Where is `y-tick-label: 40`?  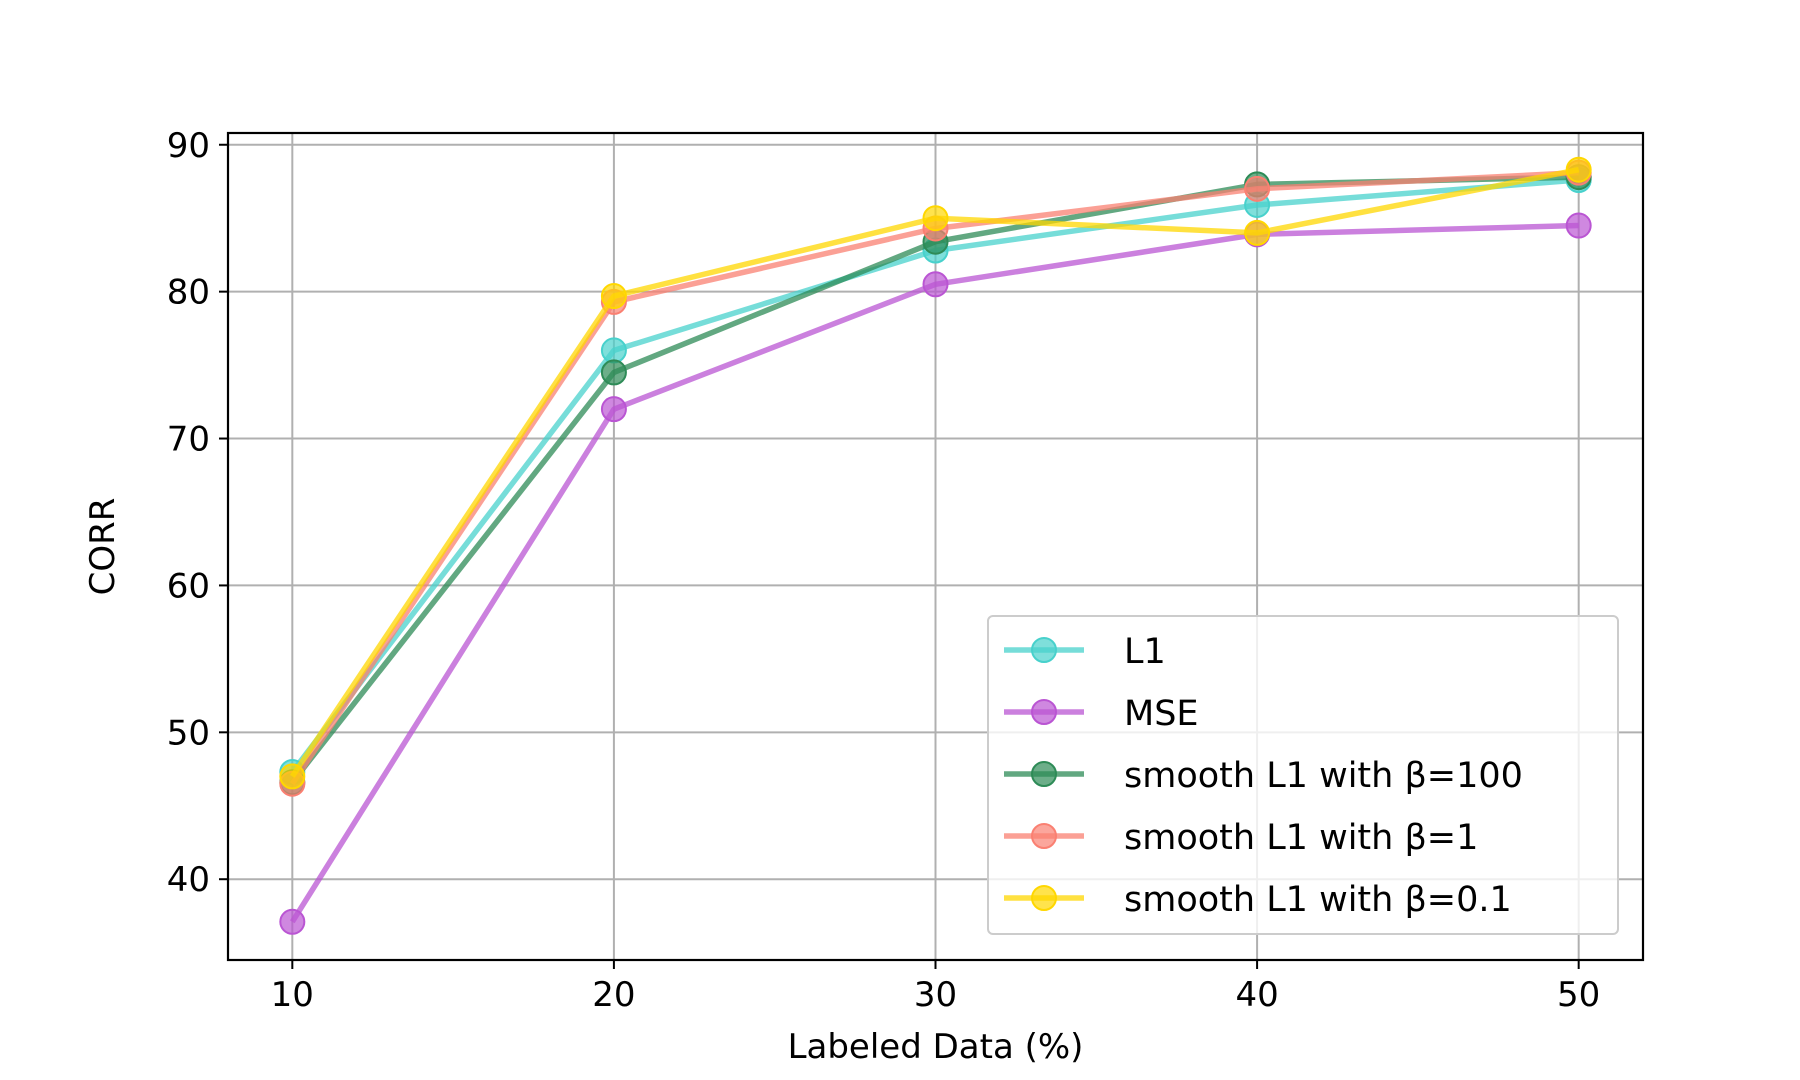 y-tick-label: 40 is located at coordinates (188, 880).